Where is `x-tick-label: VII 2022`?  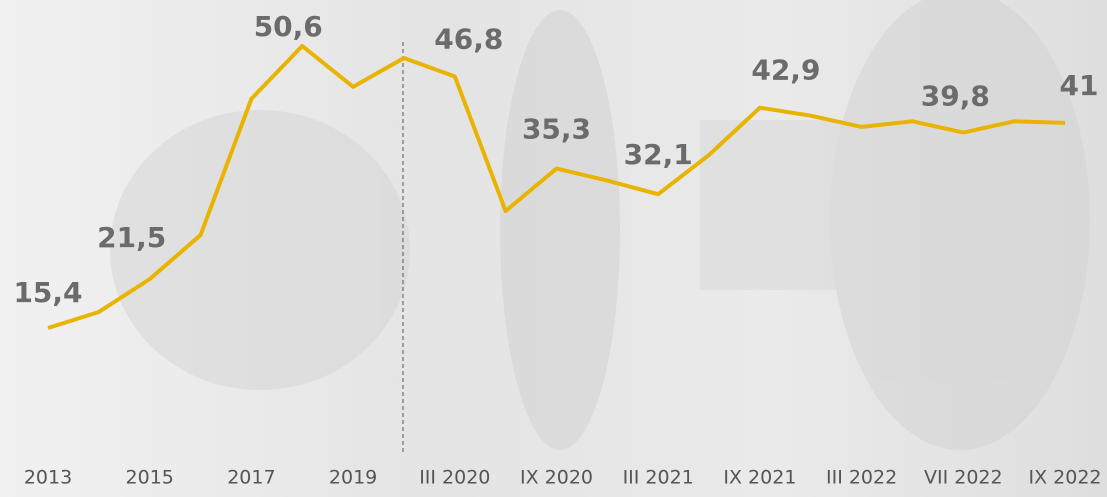
x-tick-label: VII 2022 is located at coordinates (963, 478).